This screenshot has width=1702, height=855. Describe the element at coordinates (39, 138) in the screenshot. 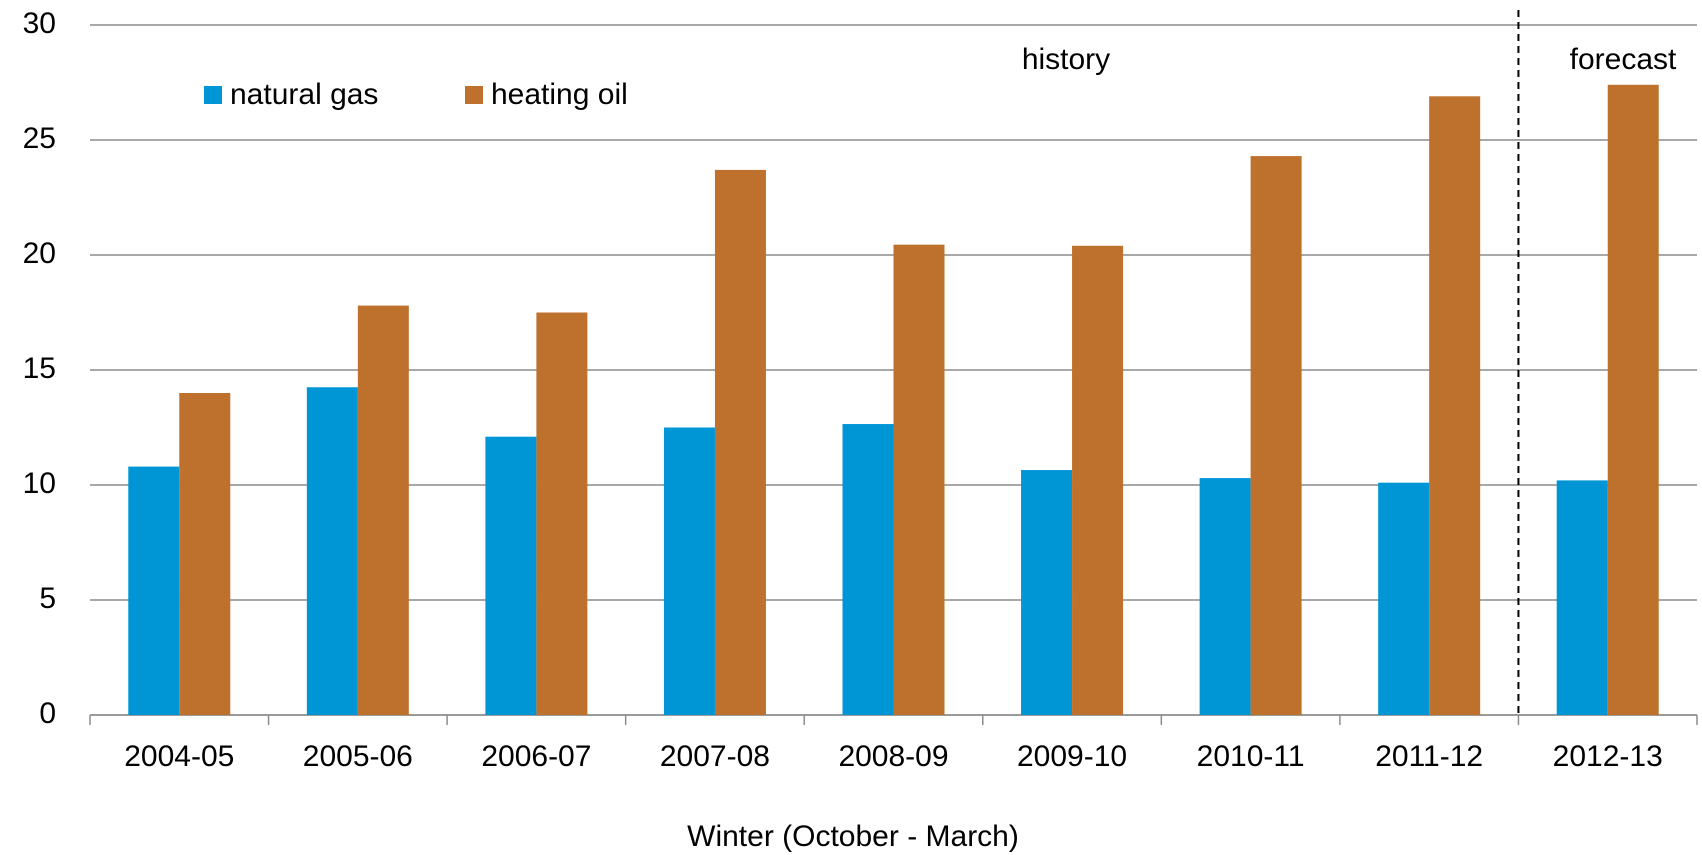

I see `y-tick-label: 25` at that location.